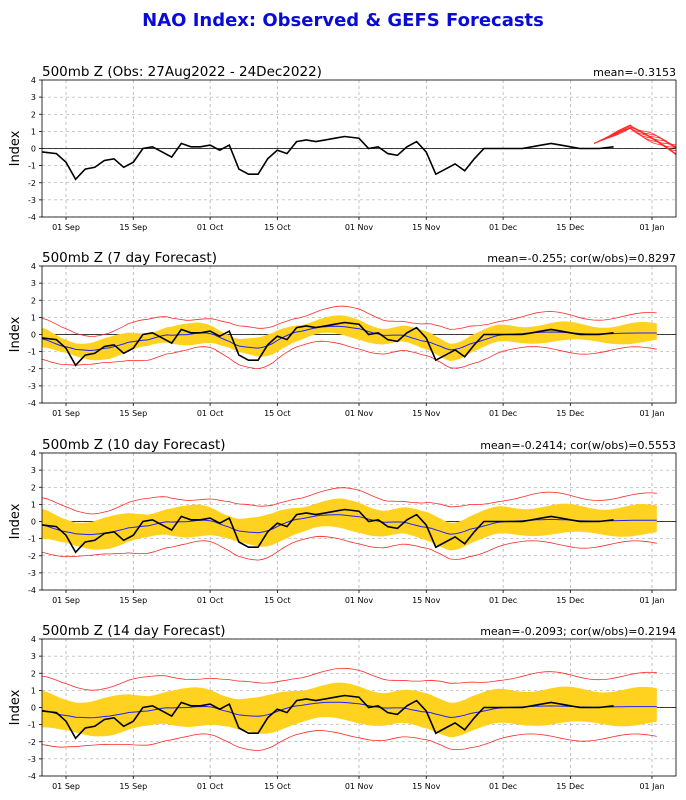 This screenshot has height=800, width=686. Describe the element at coordinates (578, 631) in the screenshot. I see `panel-stat: mean=-0.2093; cor(w/obs)=0.2194` at that location.